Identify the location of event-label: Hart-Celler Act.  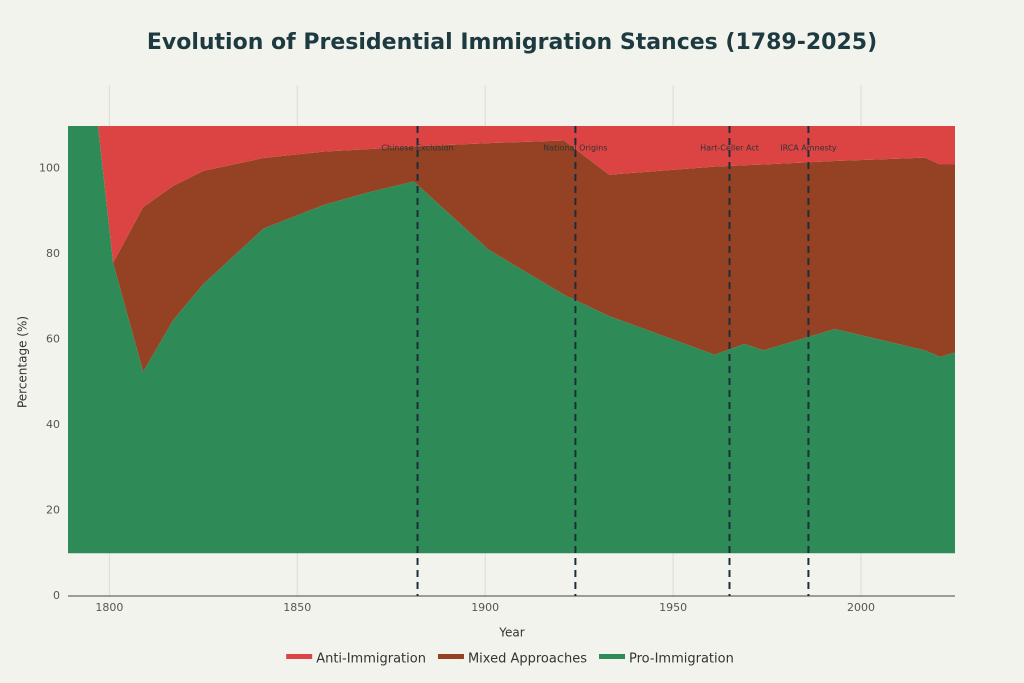
(729, 148).